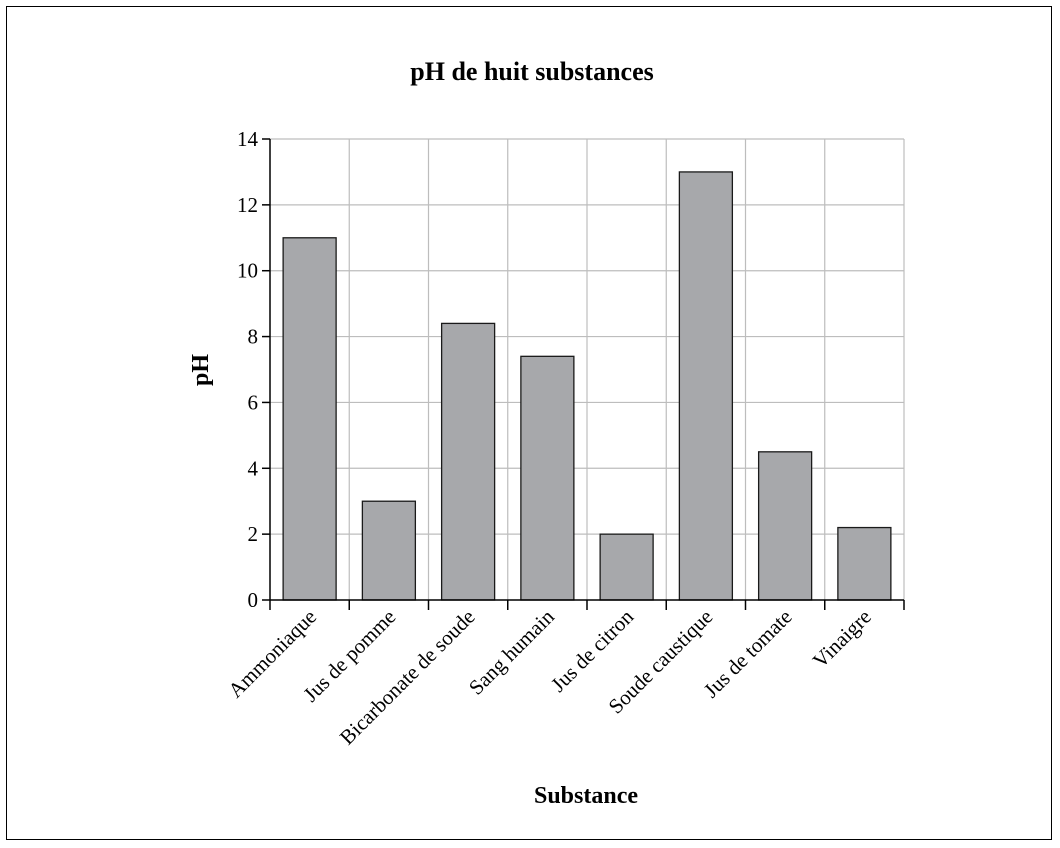  I want to click on y-tick-label: 12, so click(247, 205).